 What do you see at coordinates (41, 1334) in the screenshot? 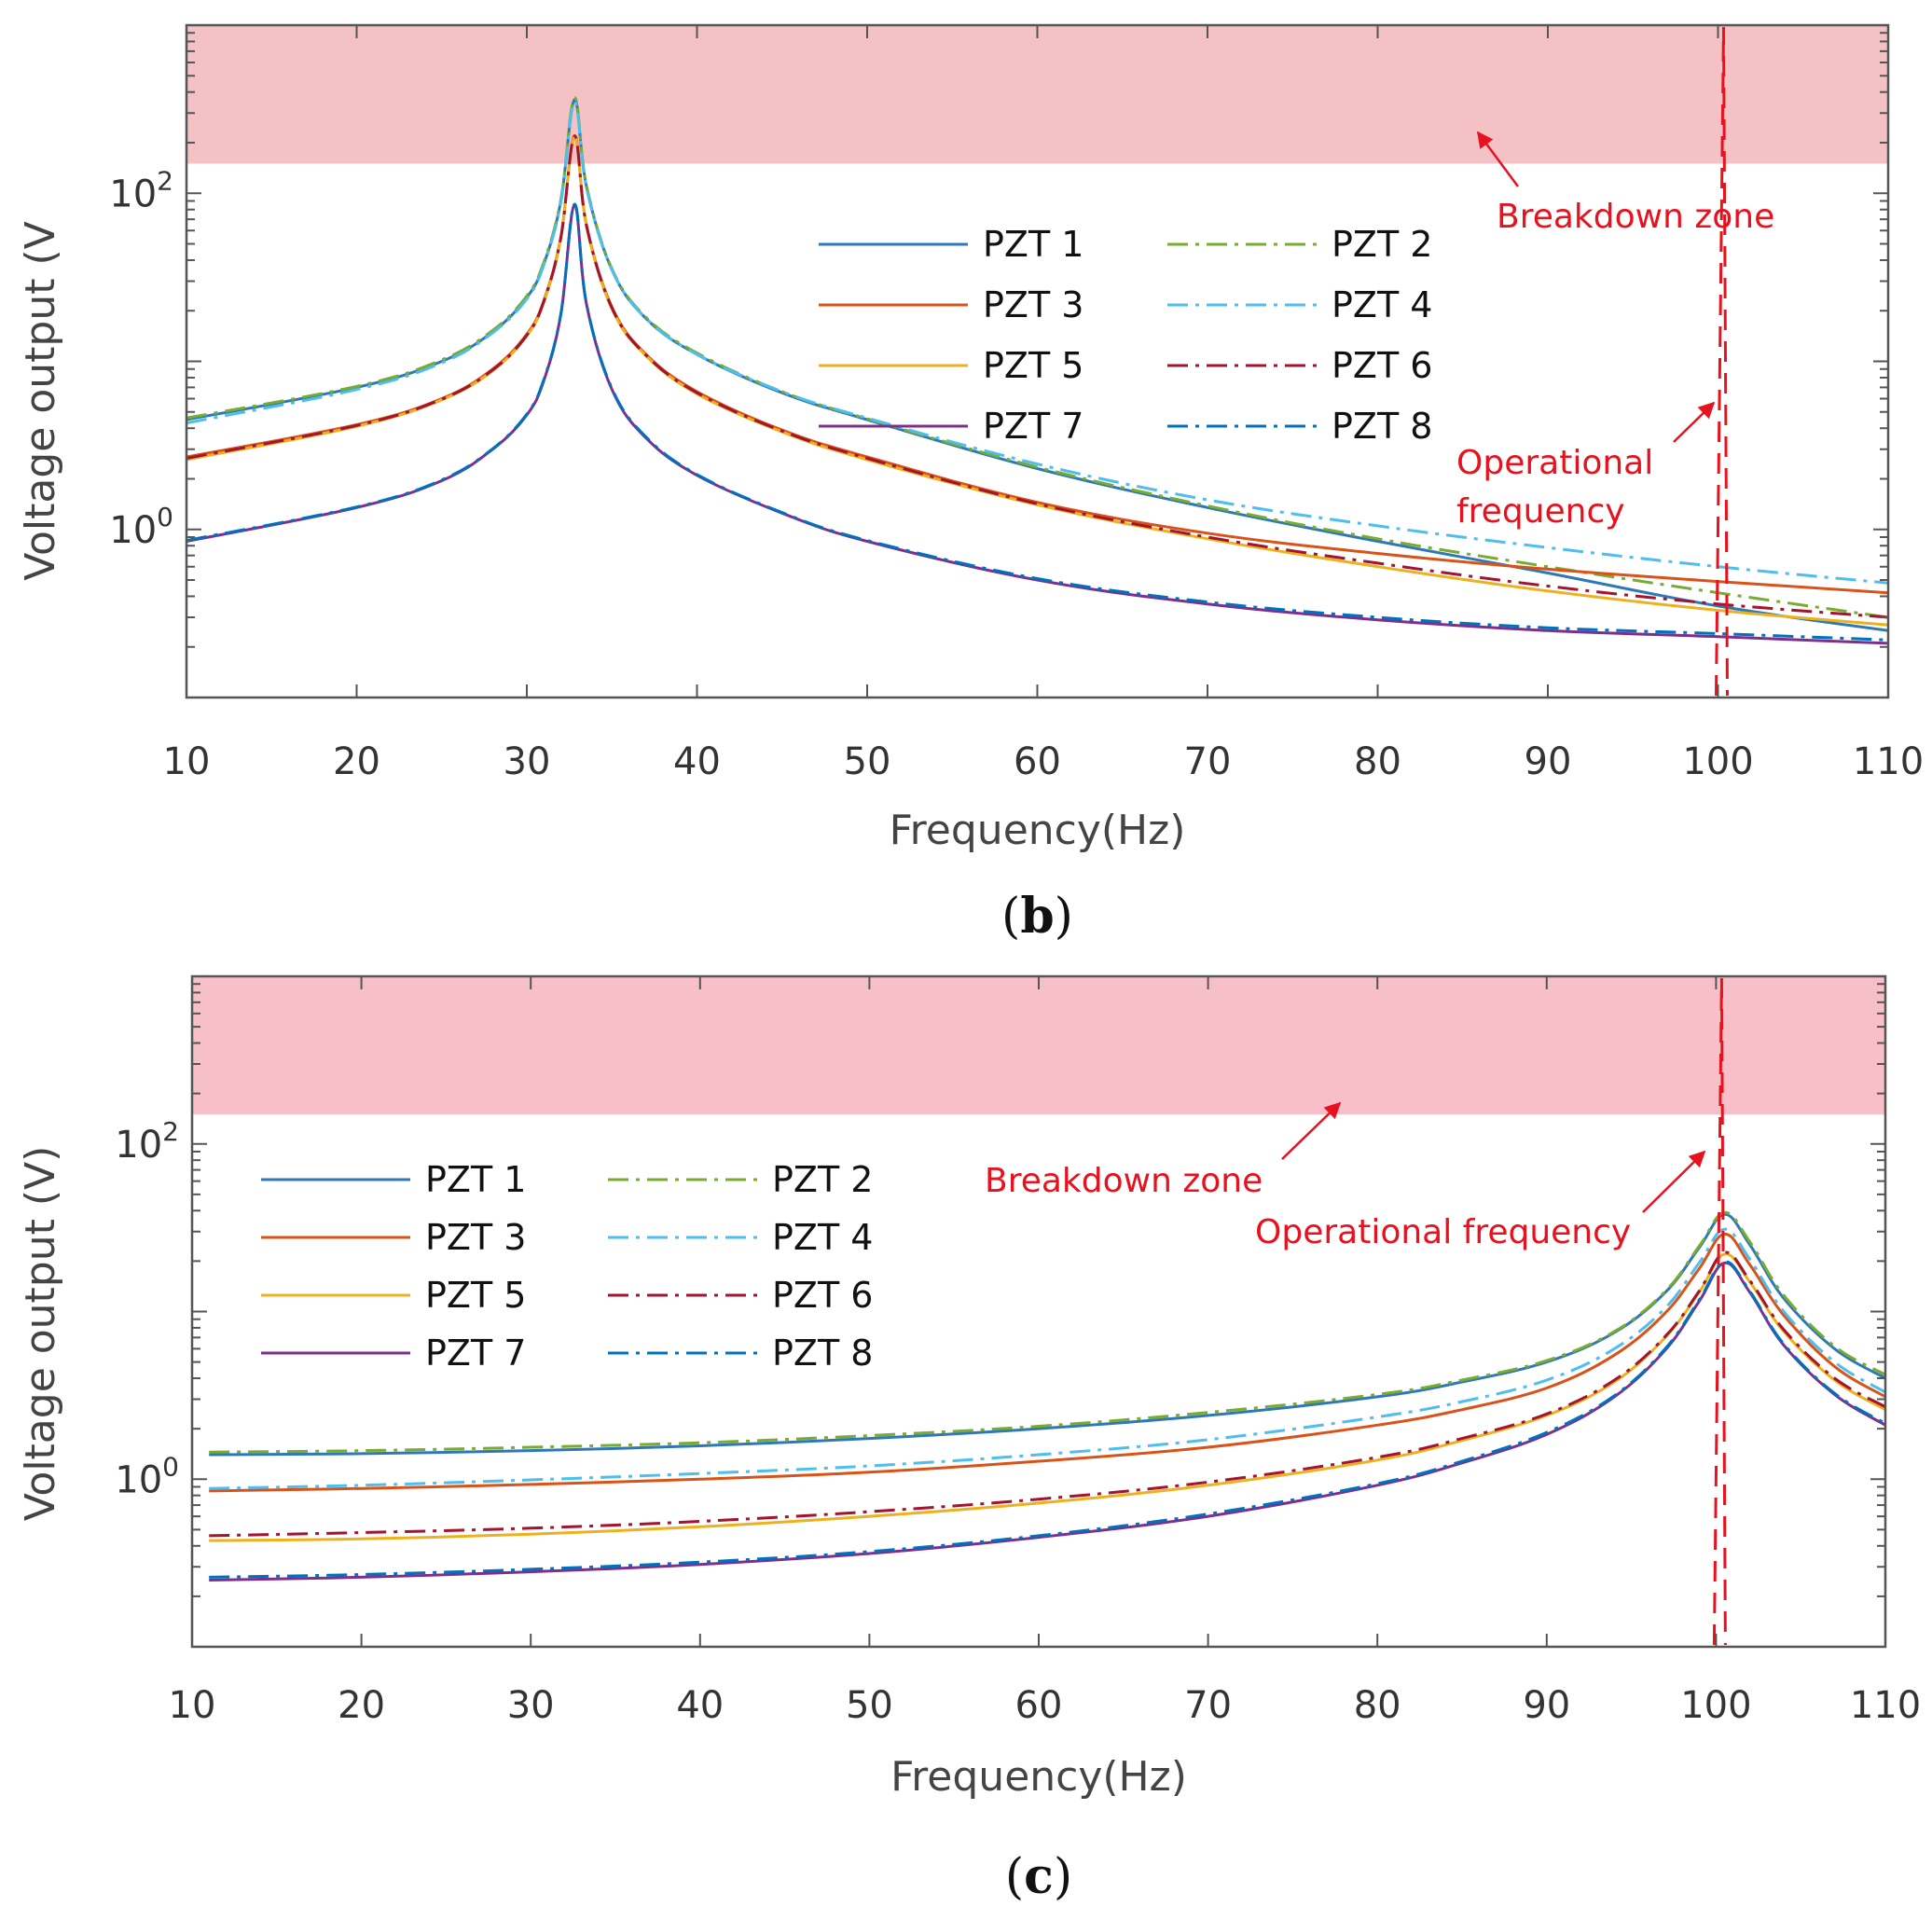
I see `y-axis-label: Voltage output (V)` at bounding box center [41, 1334].